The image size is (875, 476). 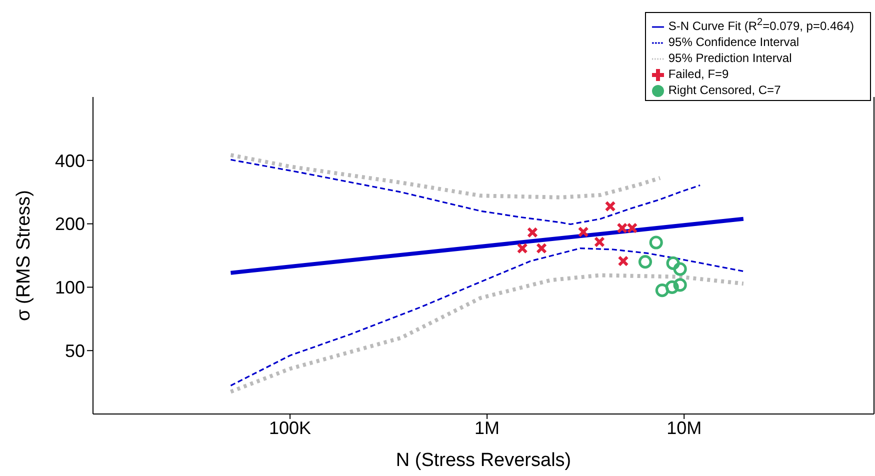 What do you see at coordinates (730, 58) in the screenshot?
I see `legend-label: 95% Prediction Interval` at bounding box center [730, 58].